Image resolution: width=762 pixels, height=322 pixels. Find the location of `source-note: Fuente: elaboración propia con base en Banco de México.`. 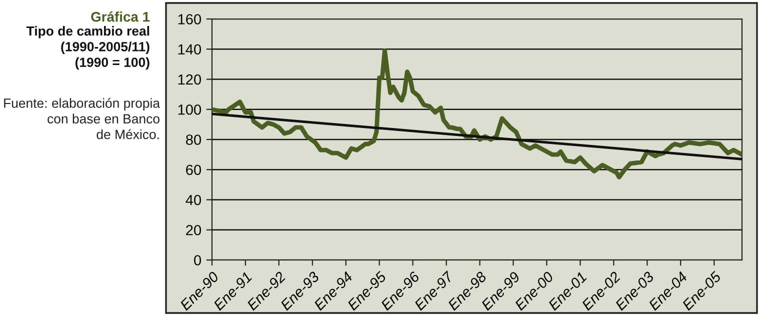

source-note: Fuente: elaboración propia con base en Banco de México. is located at coordinates (82, 119).